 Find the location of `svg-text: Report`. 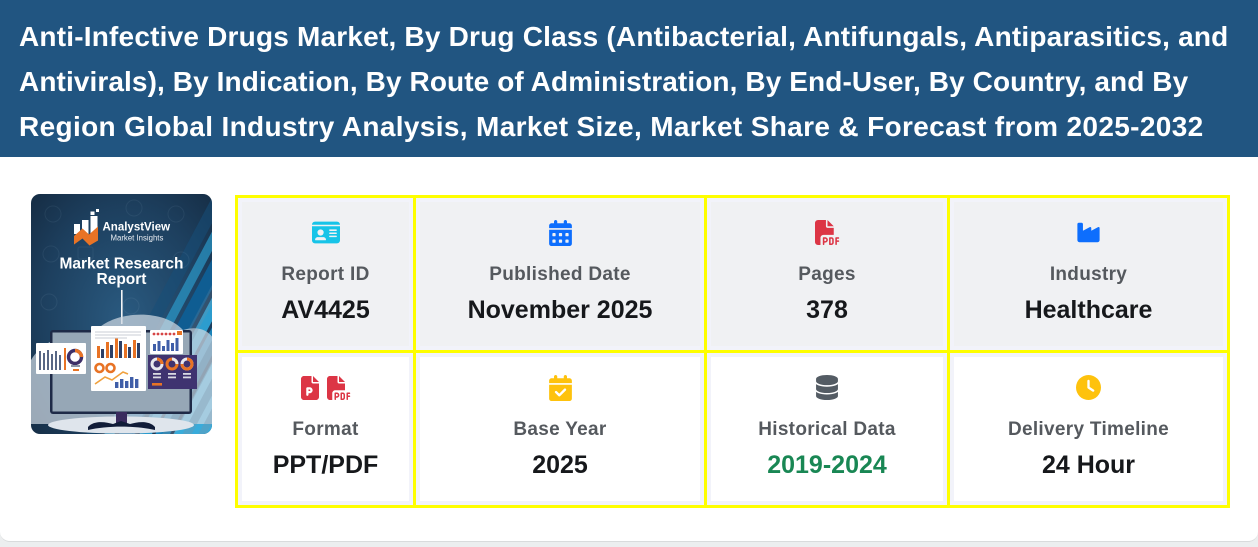

svg-text: Report is located at coordinates (122, 279).